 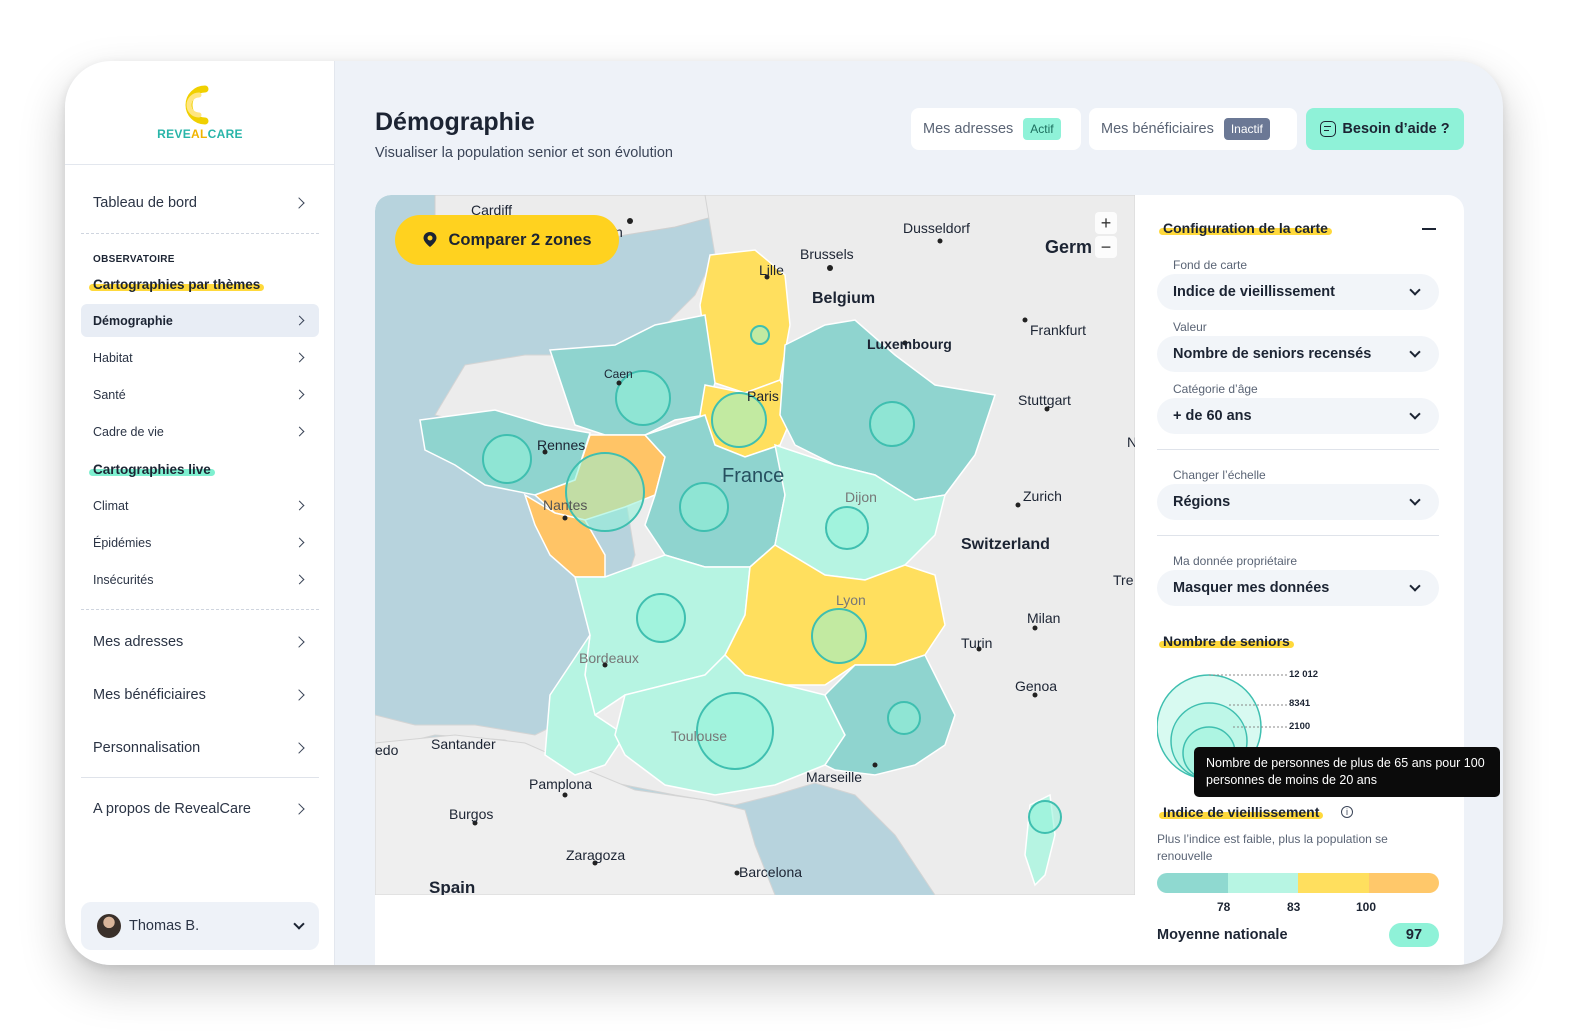 What do you see at coordinates (1215, 389) in the screenshot?
I see `age-category-label: Catégorie d’âge` at bounding box center [1215, 389].